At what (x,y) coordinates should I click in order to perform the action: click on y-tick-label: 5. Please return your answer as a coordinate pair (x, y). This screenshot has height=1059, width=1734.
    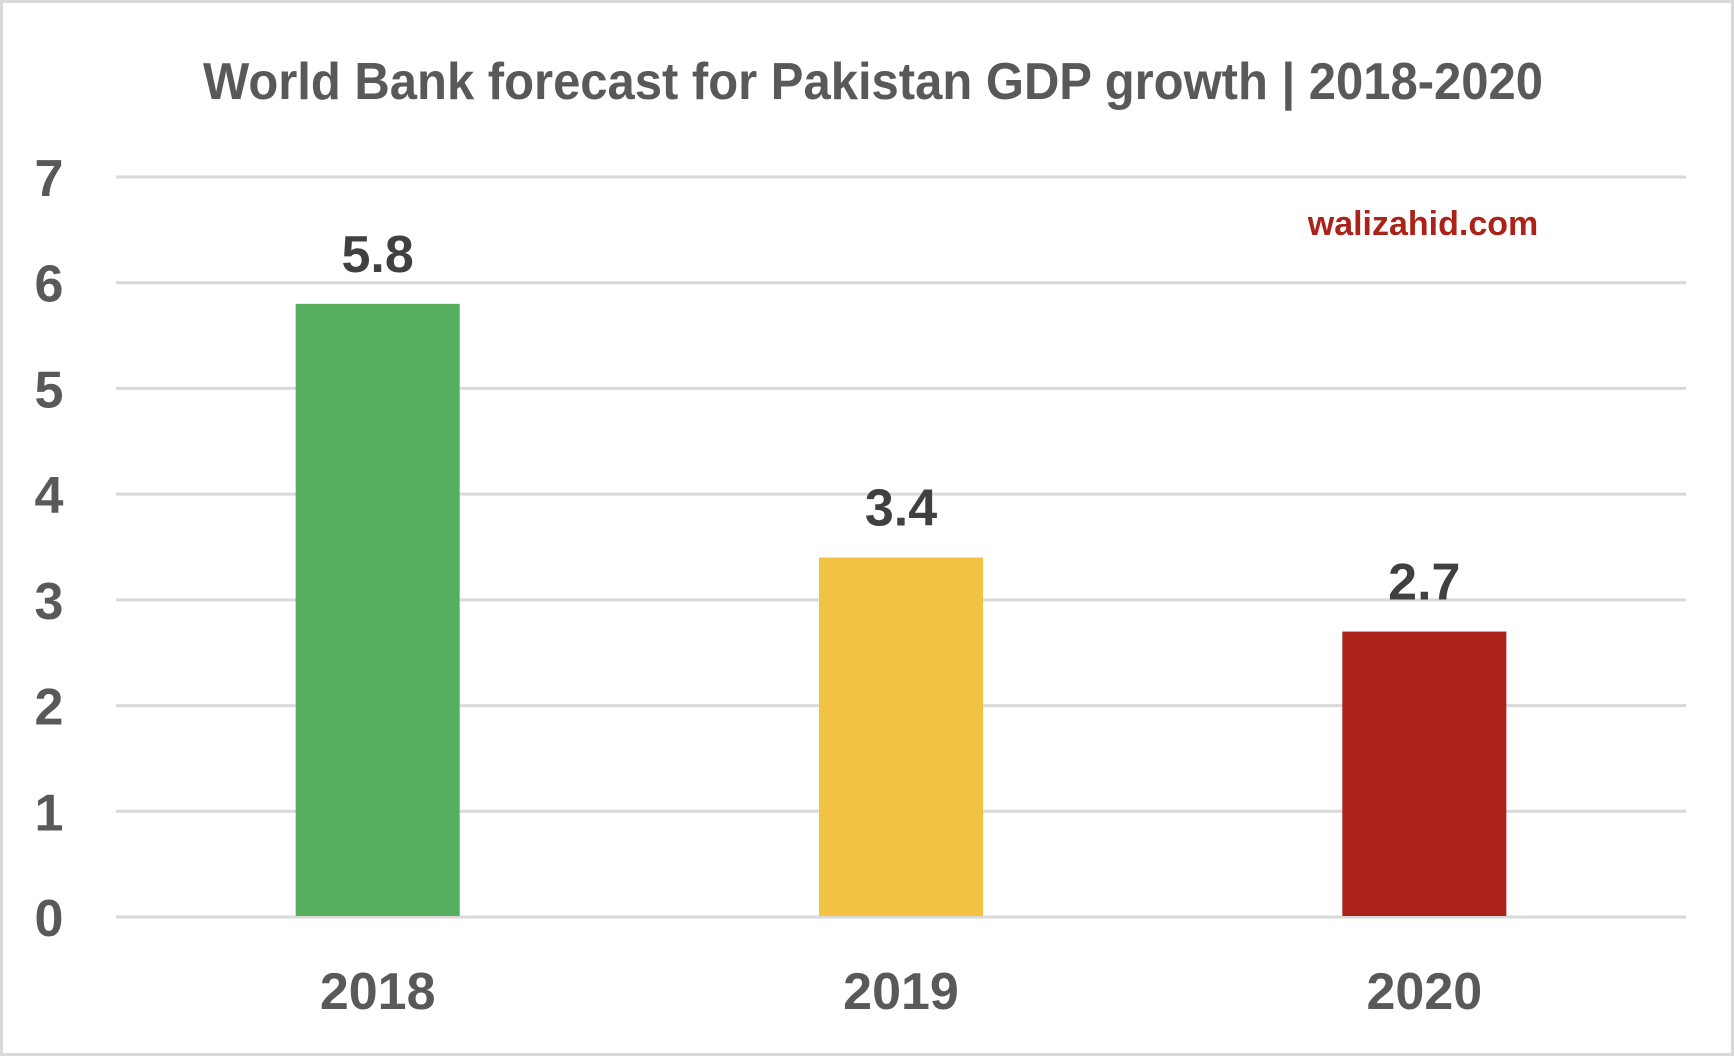
    Looking at the image, I should click on (49, 390).